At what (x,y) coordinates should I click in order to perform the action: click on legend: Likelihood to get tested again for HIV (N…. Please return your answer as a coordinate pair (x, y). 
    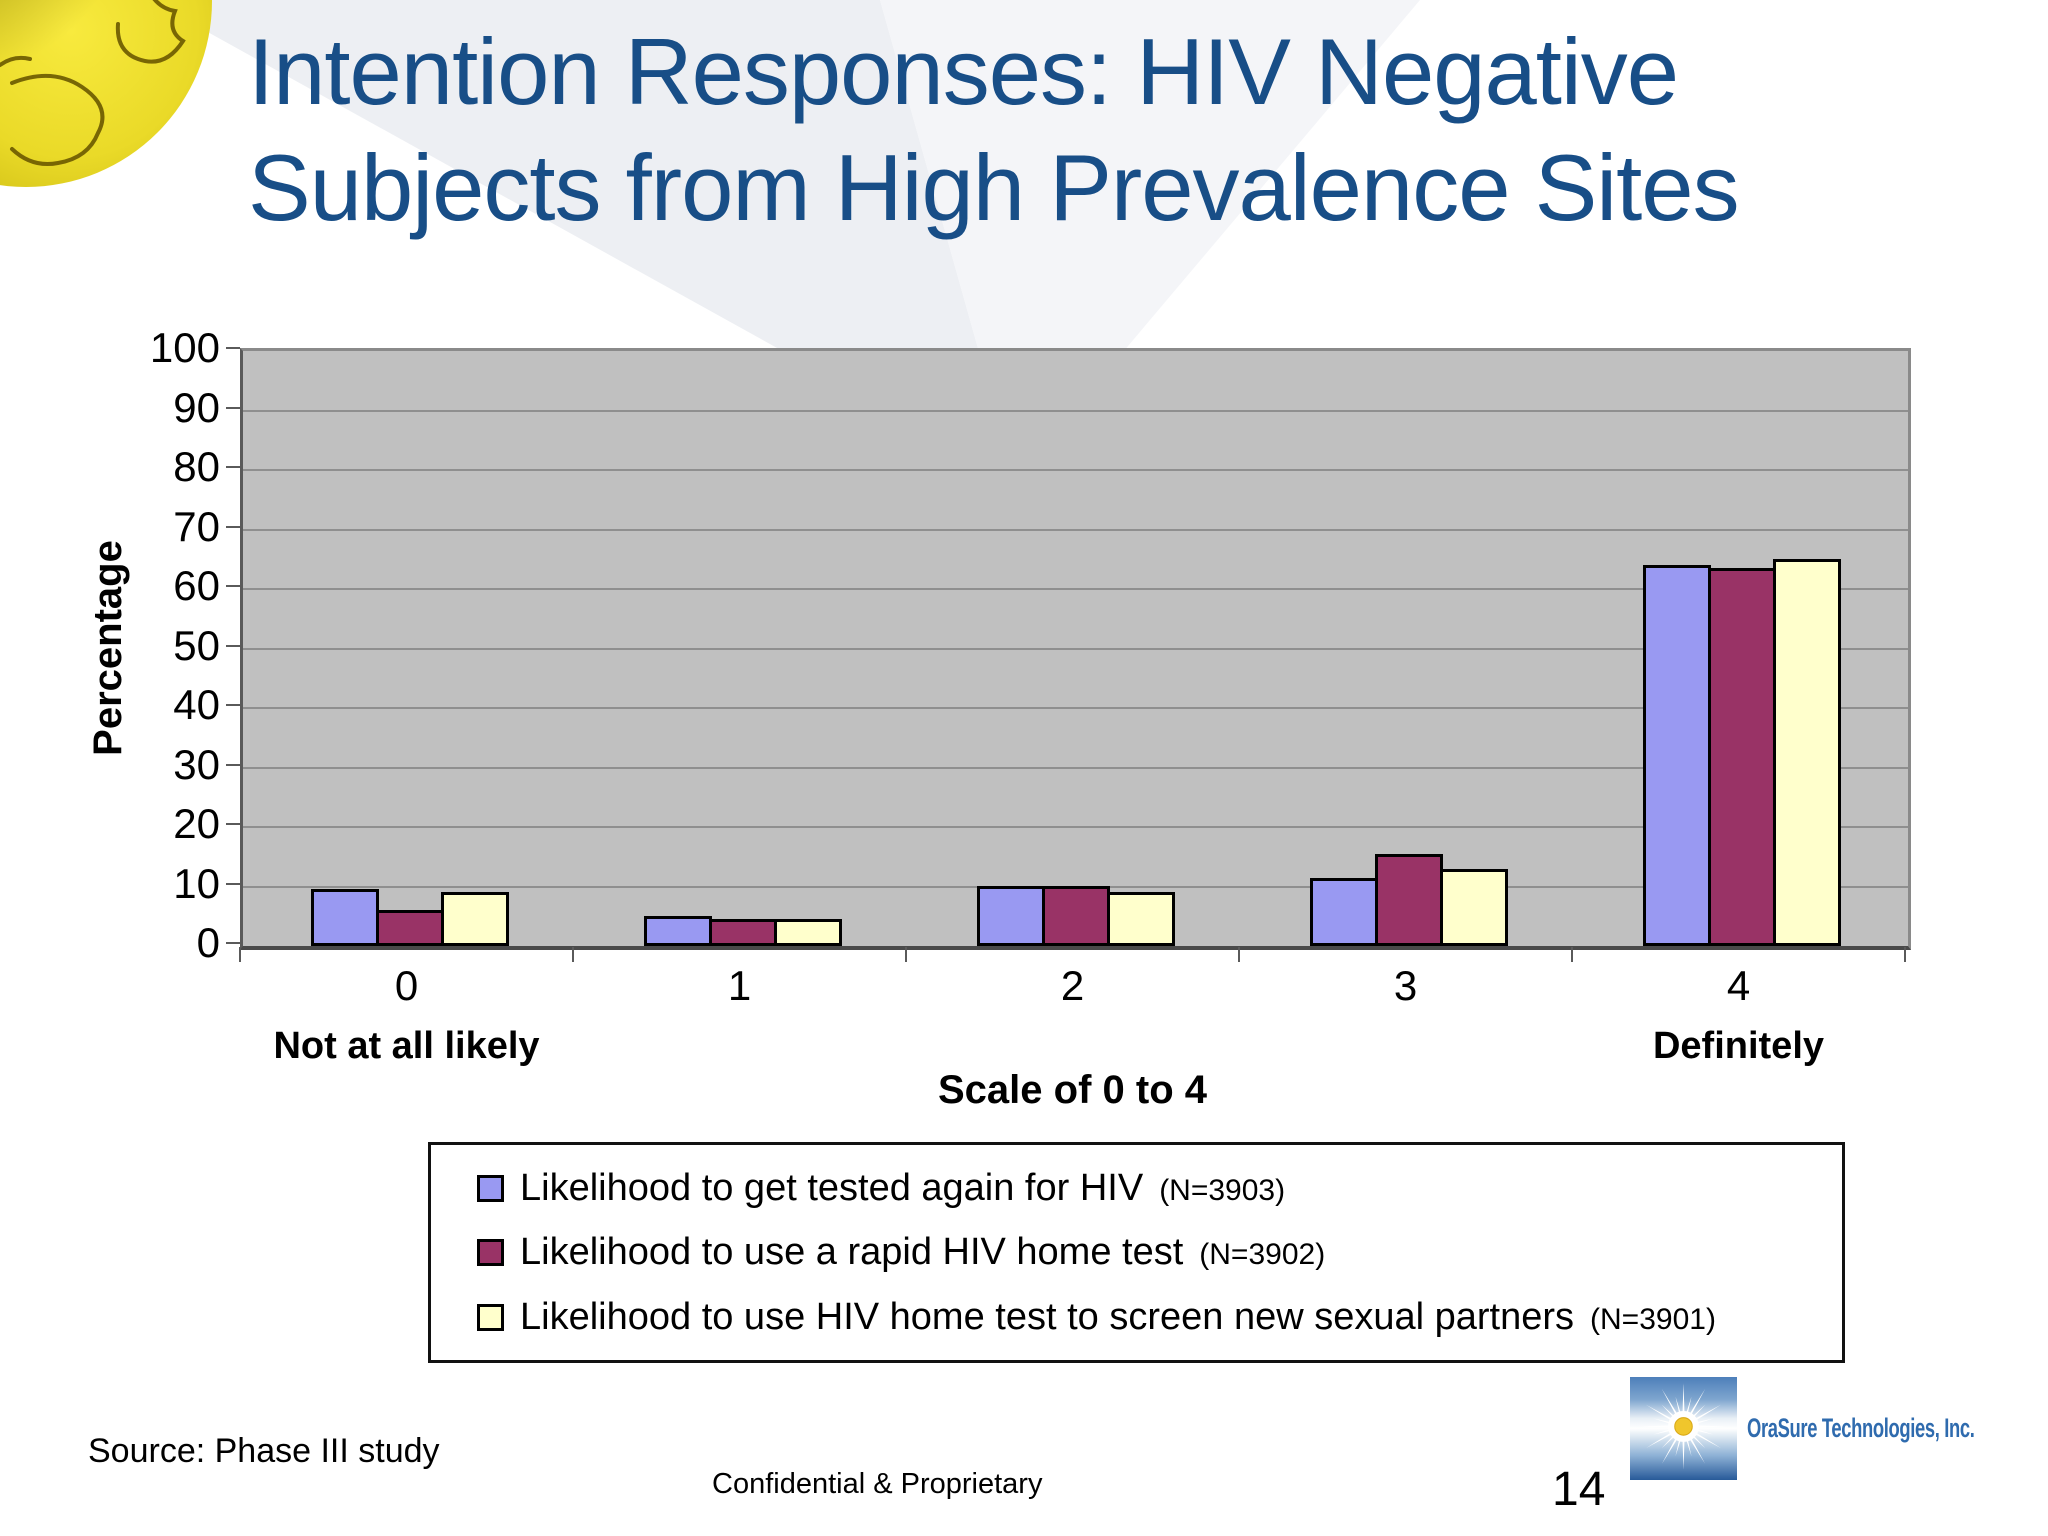
    Looking at the image, I should click on (1136, 1252).